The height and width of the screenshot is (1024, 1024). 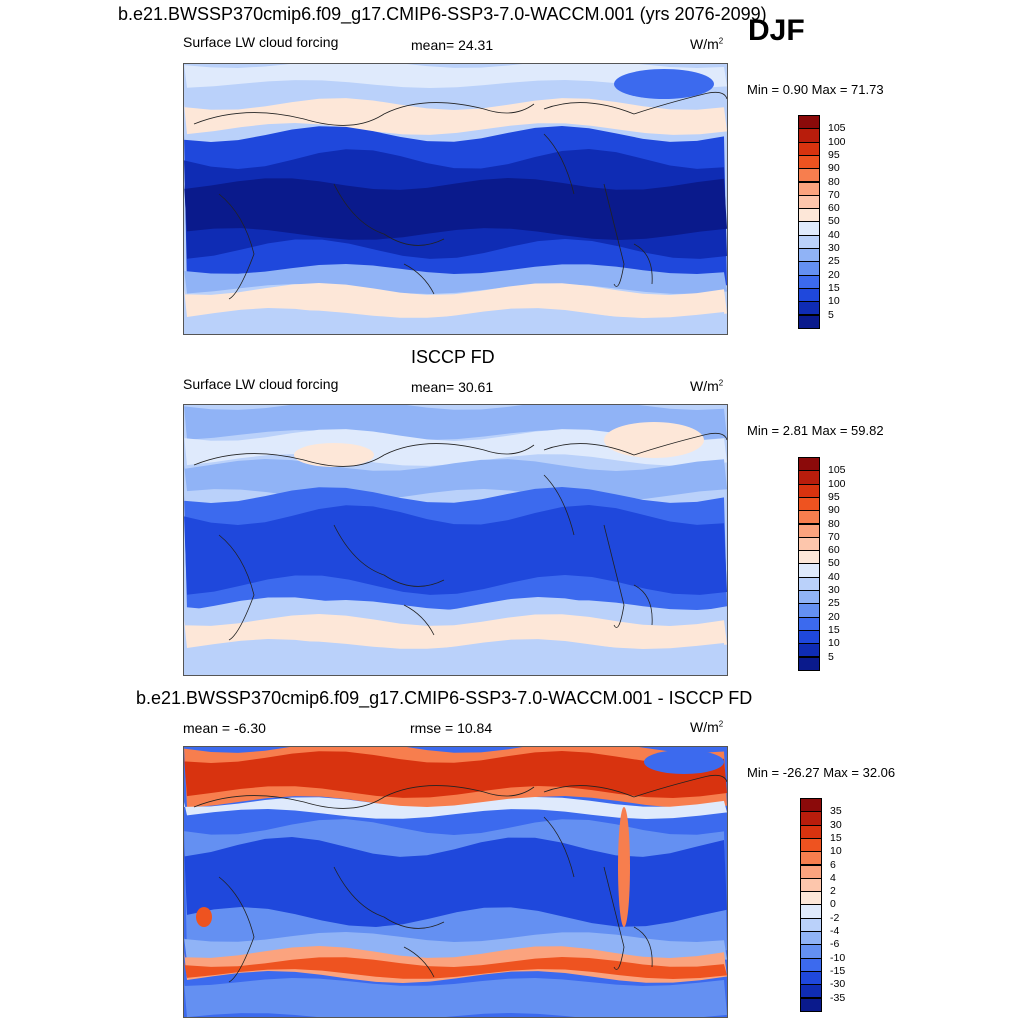 I want to click on colorbar-label: 50, so click(x=834, y=221).